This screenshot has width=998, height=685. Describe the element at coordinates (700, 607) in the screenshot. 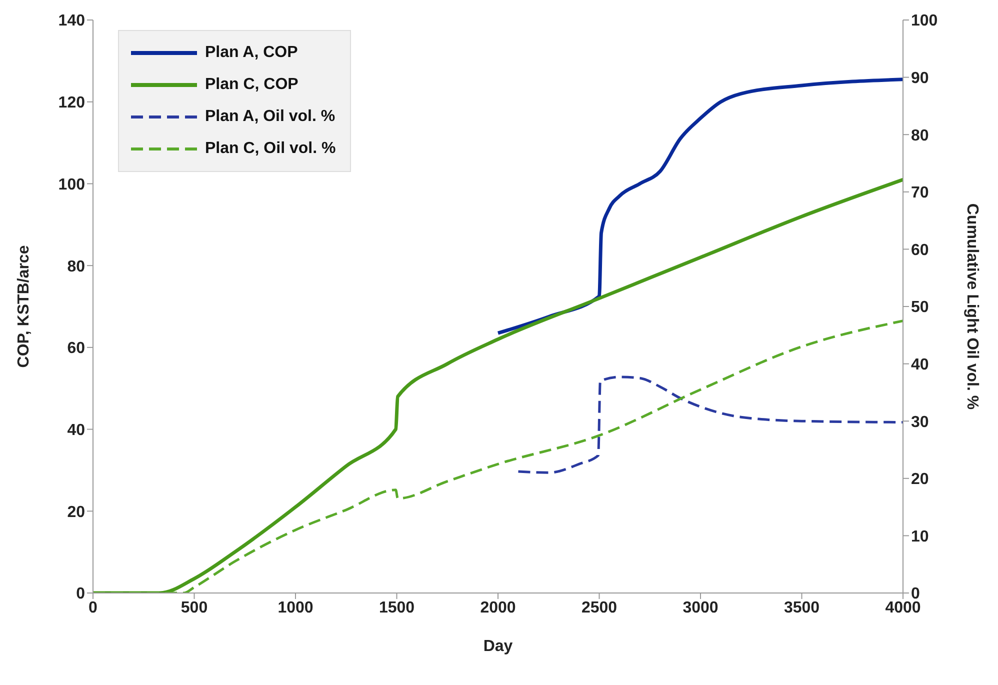

I see `x-tick-label: 3000` at that location.